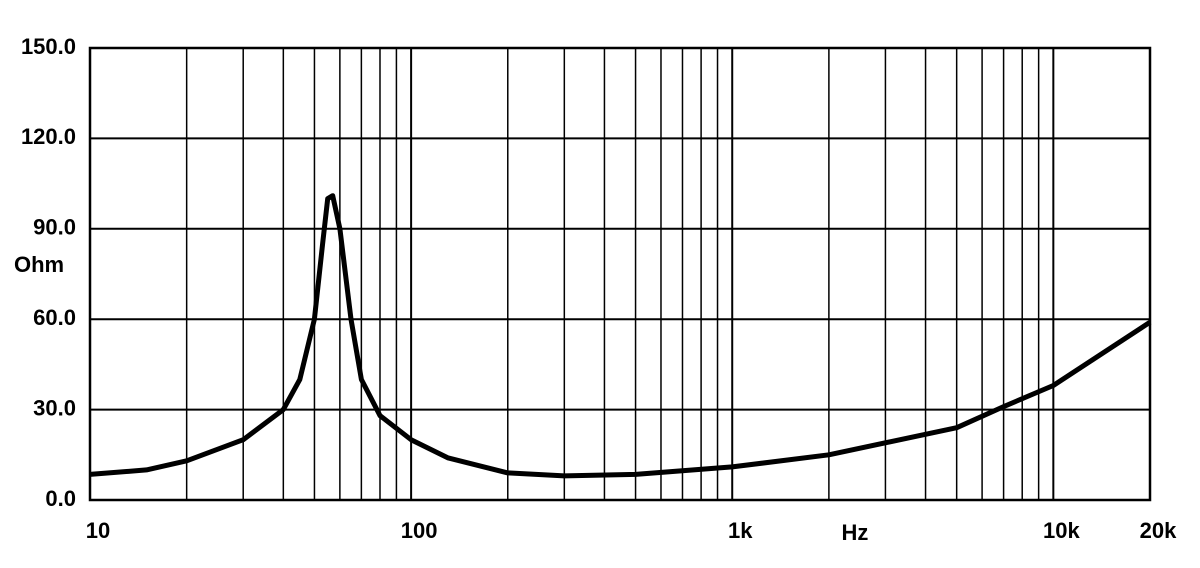 The width and height of the screenshot is (1200, 568). Describe the element at coordinates (54, 407) in the screenshot. I see `y-tick-label: 30.0` at that location.